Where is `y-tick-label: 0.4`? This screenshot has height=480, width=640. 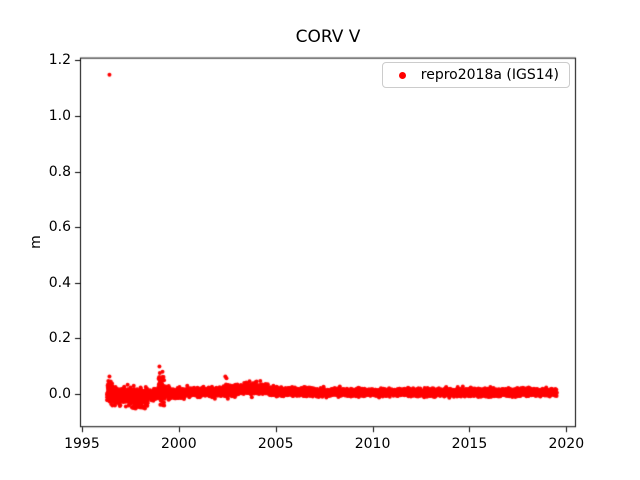
y-tick-label: 0.4 is located at coordinates (59, 282).